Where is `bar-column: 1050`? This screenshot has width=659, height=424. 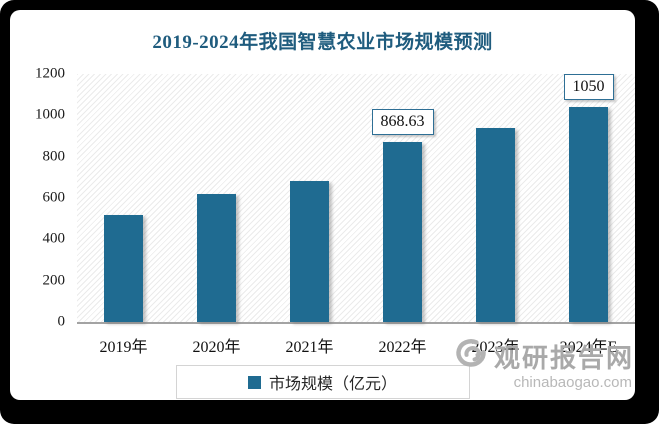
bar-column: 1050 is located at coordinates (588, 198).